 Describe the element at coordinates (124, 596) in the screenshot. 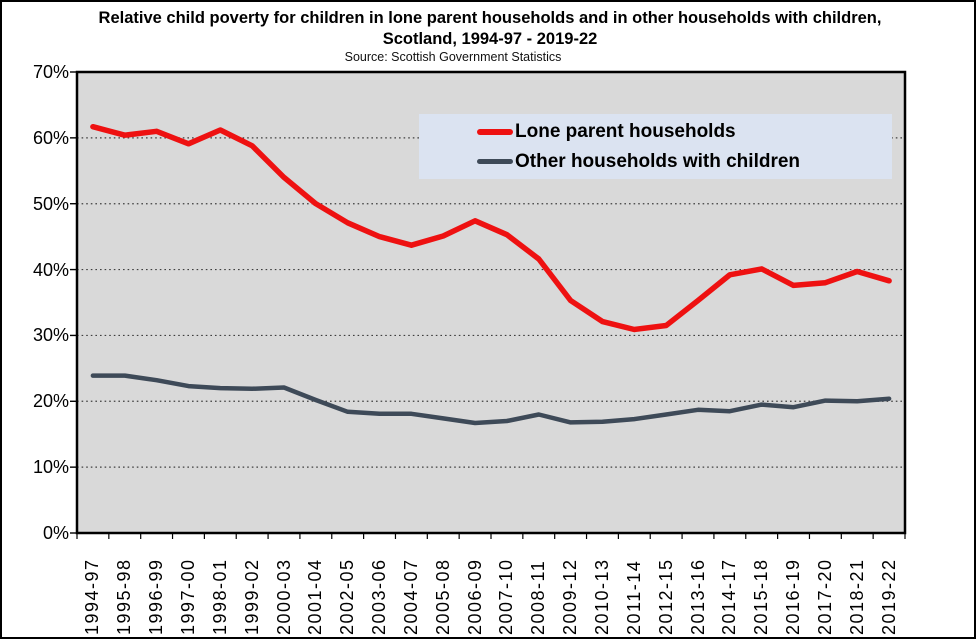

I see `x-axis-label-1995-98: 1995-98` at that location.